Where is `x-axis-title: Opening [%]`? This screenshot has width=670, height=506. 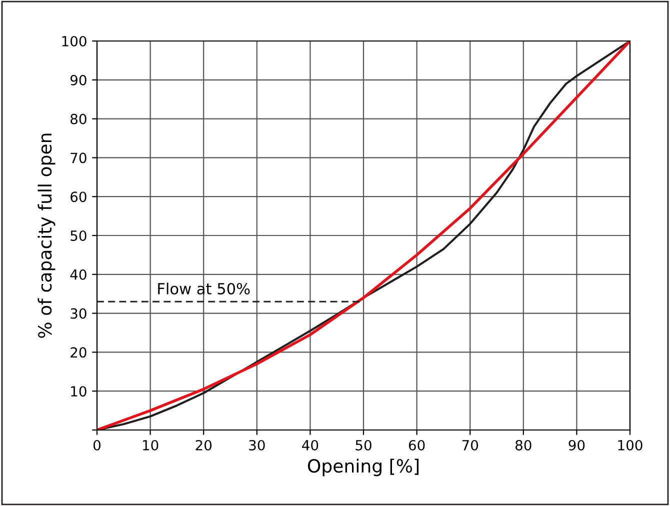 x-axis-title: Opening [%] is located at coordinates (363, 467).